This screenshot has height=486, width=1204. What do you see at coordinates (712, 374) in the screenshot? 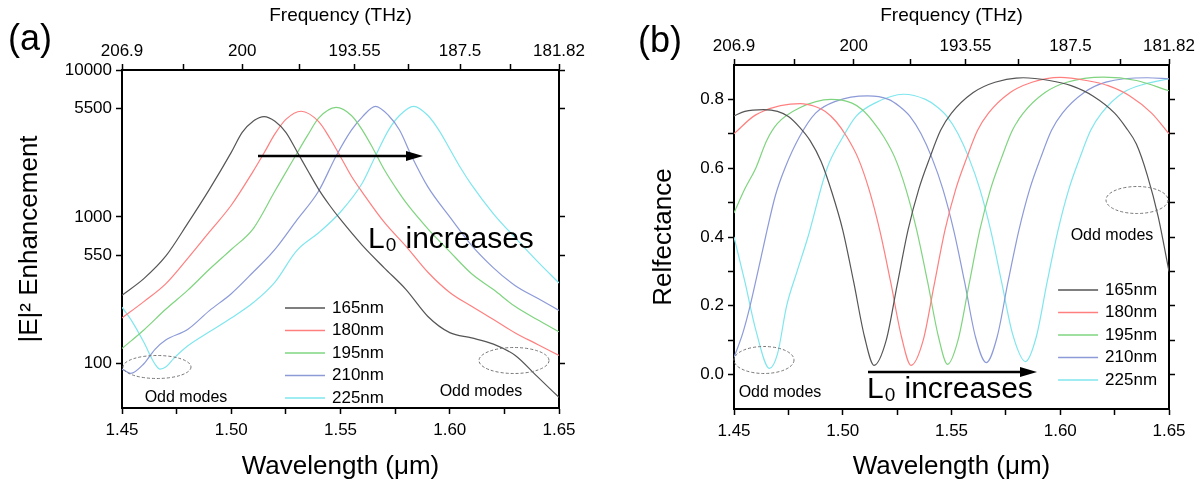
I see `y-tick-label: 0.0` at bounding box center [712, 374].